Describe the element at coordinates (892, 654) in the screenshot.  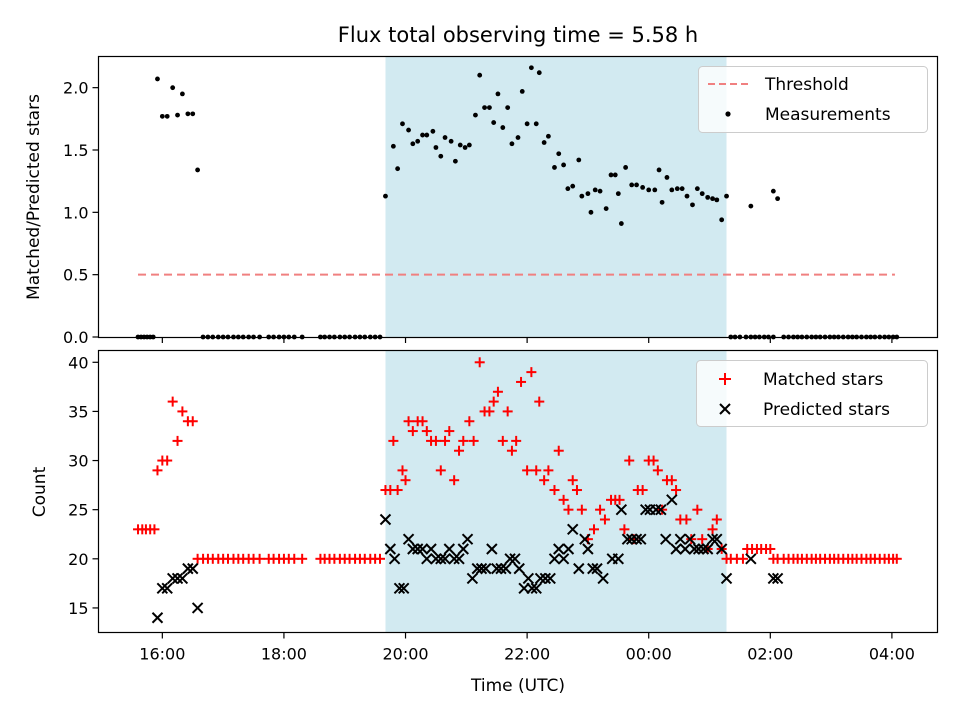
I see `x-tick-label: 04:00` at that location.